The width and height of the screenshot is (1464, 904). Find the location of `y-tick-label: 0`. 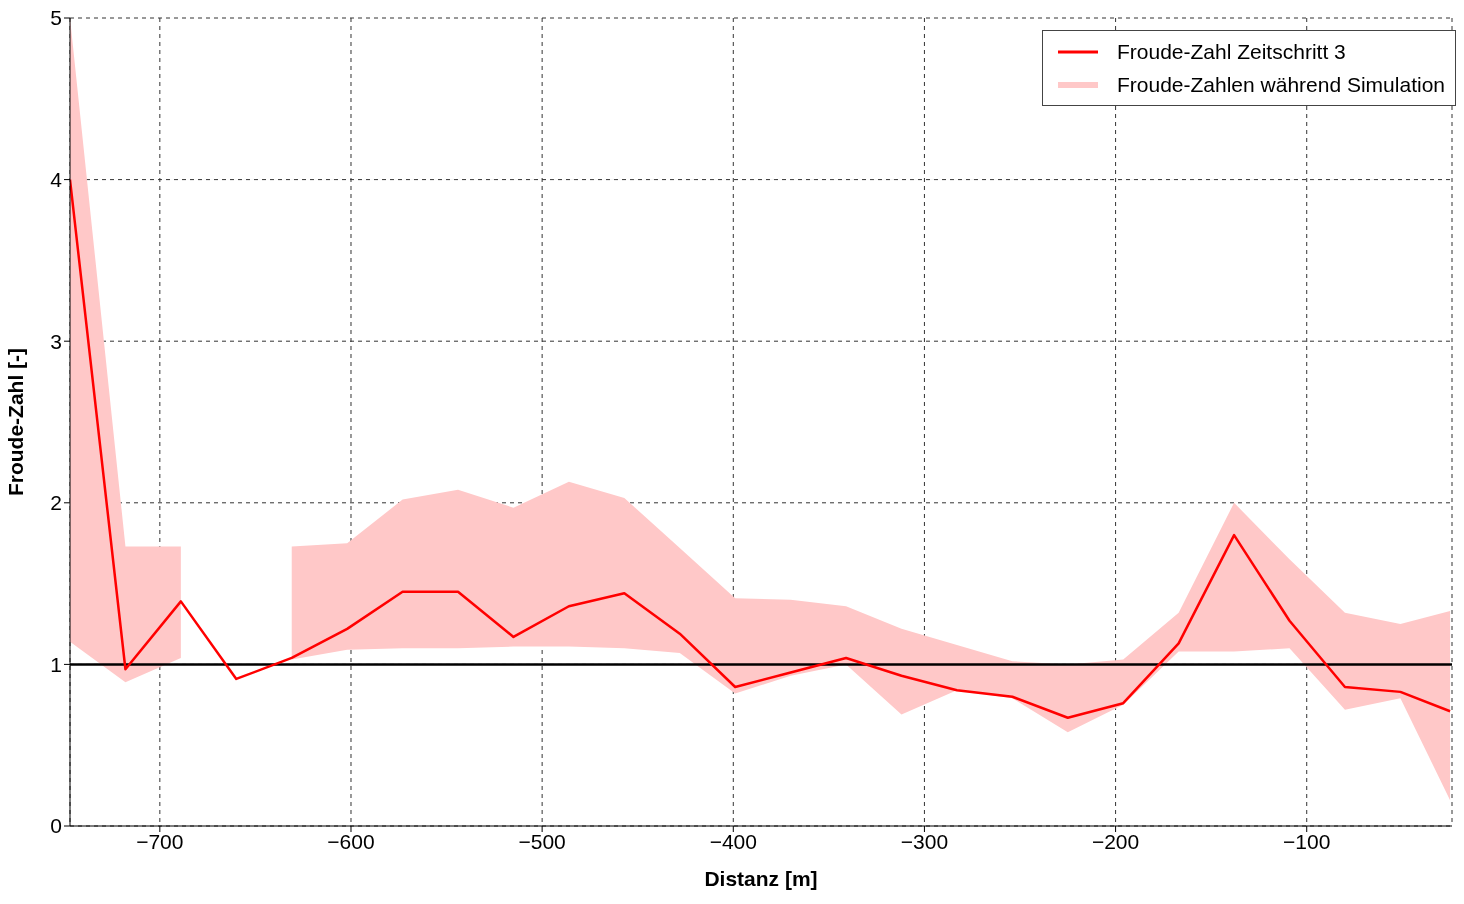

y-tick-label: 0 is located at coordinates (56, 826).